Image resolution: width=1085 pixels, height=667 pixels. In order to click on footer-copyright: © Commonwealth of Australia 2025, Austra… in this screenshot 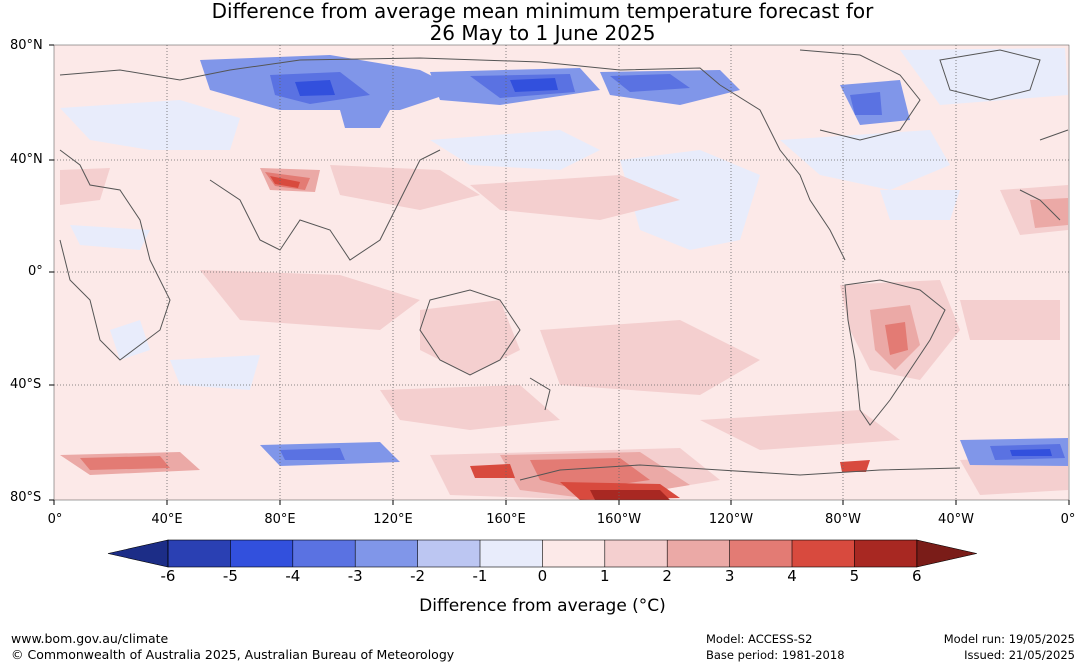, I will do `click(233, 654)`.